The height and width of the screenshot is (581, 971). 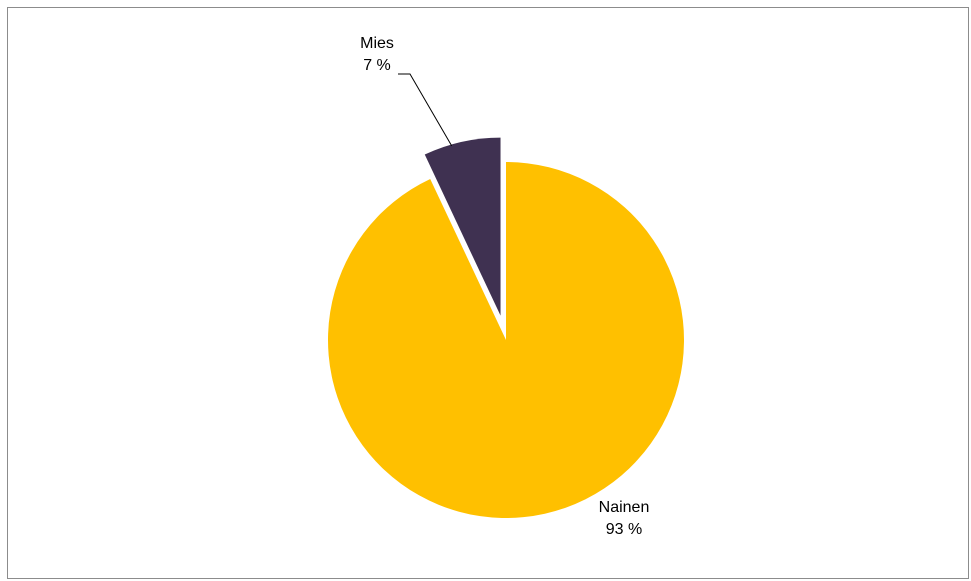 What do you see at coordinates (624, 529) in the screenshot?
I see `data-label-value-nainen: 93 %` at bounding box center [624, 529].